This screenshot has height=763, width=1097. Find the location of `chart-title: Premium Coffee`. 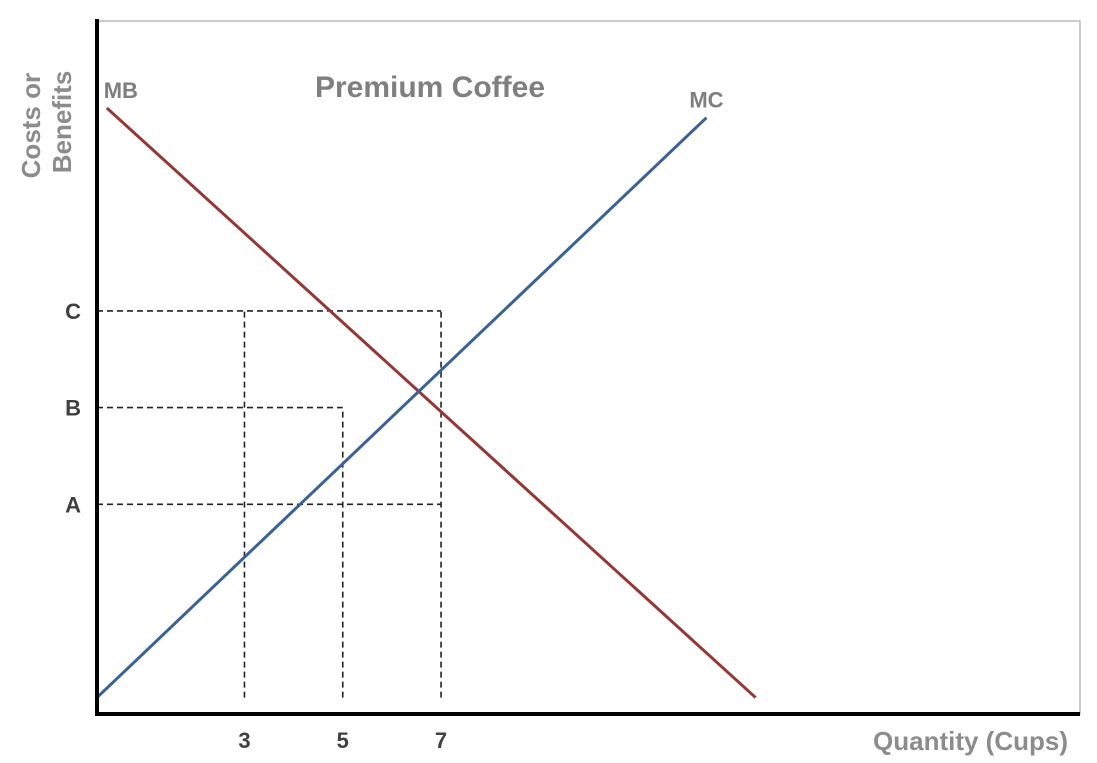

chart-title: Premium Coffee is located at coordinates (430, 87).